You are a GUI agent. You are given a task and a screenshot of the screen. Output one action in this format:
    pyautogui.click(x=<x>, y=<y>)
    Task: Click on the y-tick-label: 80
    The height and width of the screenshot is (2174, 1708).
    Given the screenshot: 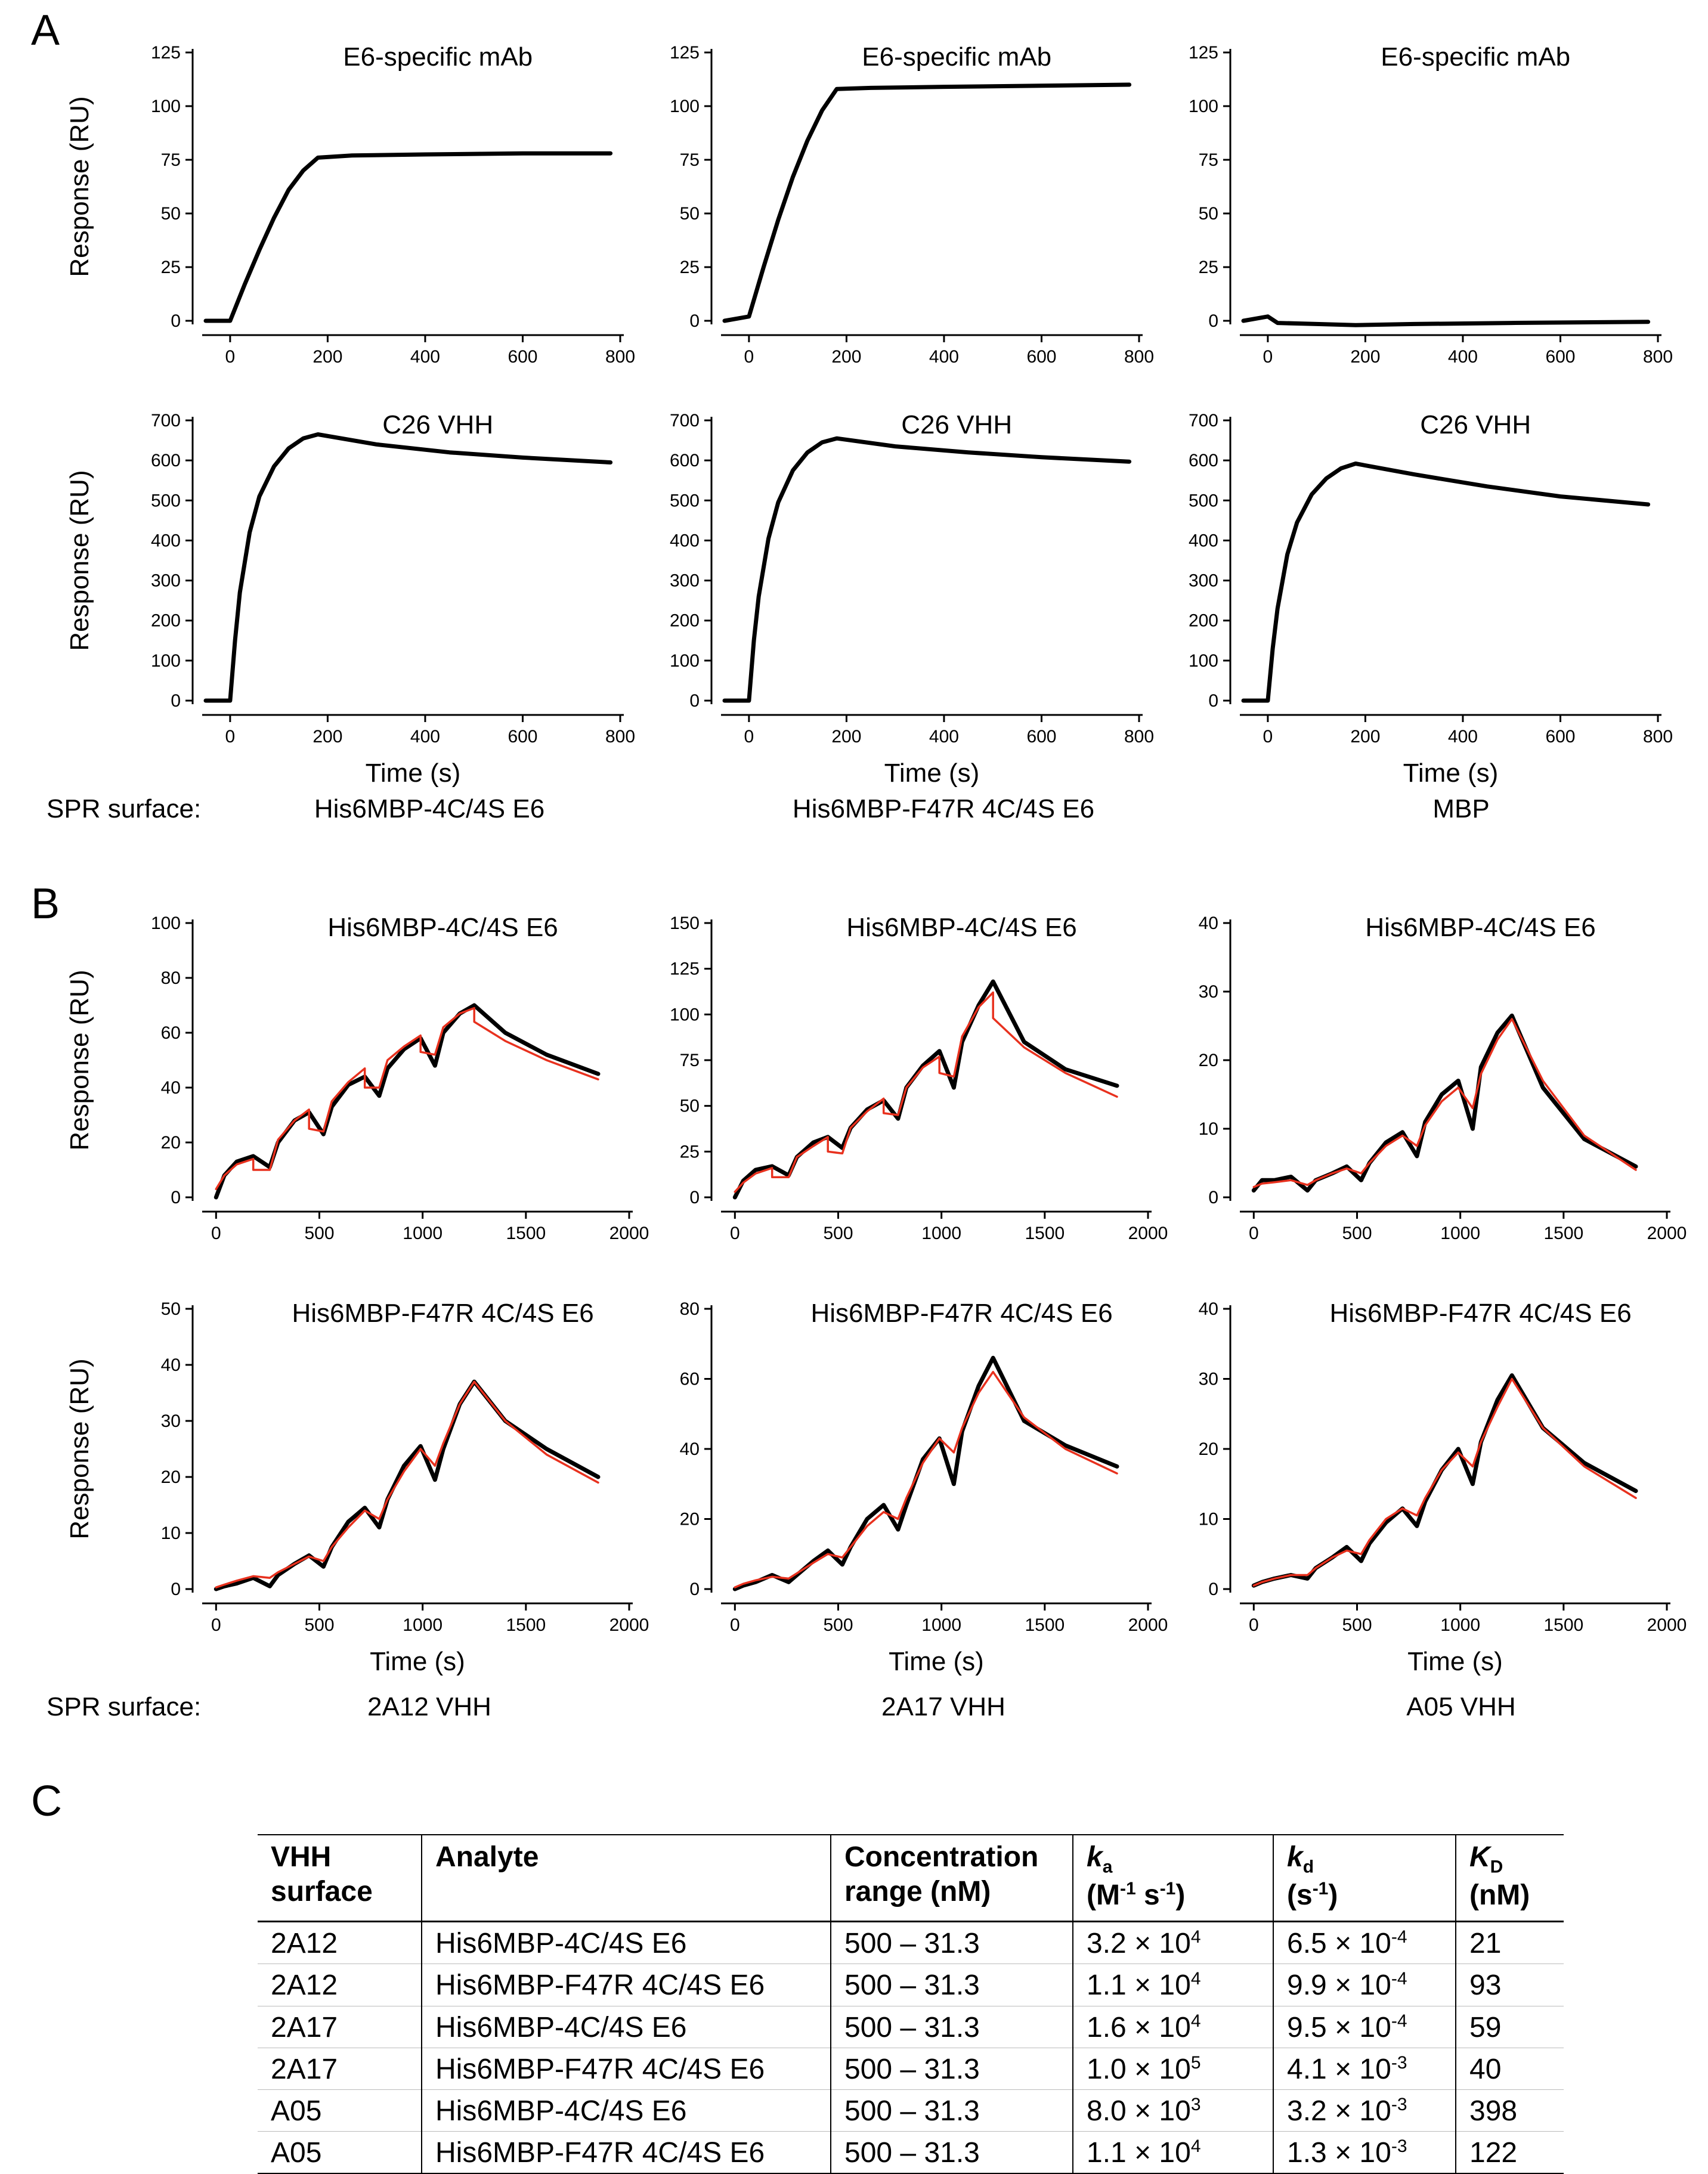 What is the action you would take?
    pyautogui.click(x=690, y=1309)
    